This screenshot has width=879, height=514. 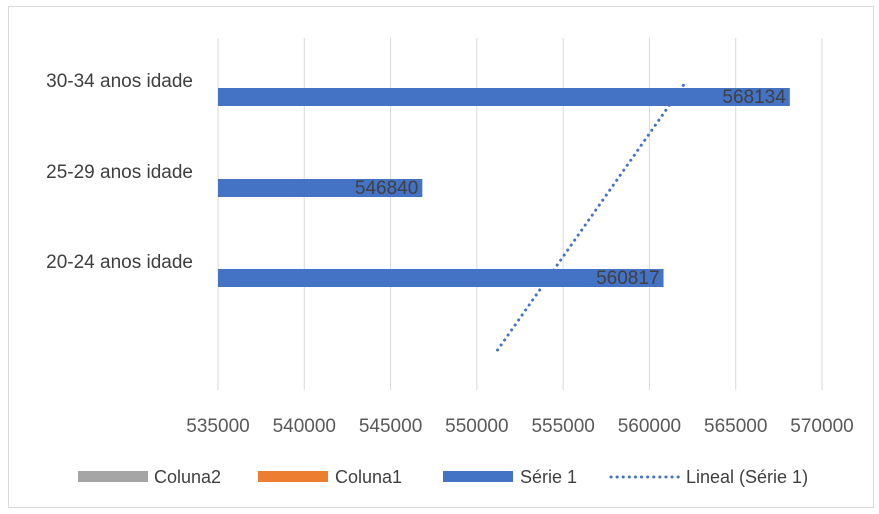 What do you see at coordinates (390, 426) in the screenshot?
I see `x-tick-label: 545000` at bounding box center [390, 426].